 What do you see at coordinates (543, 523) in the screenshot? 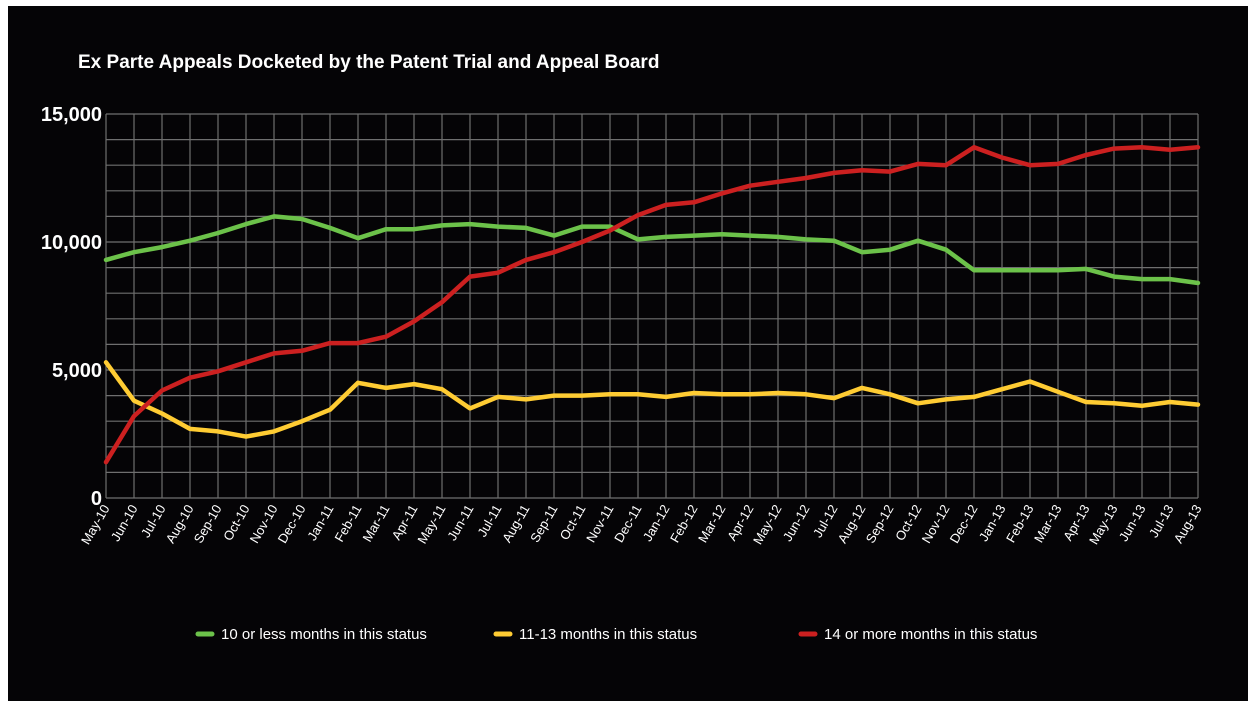
I see `x-tick-label: Sep-11` at bounding box center [543, 523].